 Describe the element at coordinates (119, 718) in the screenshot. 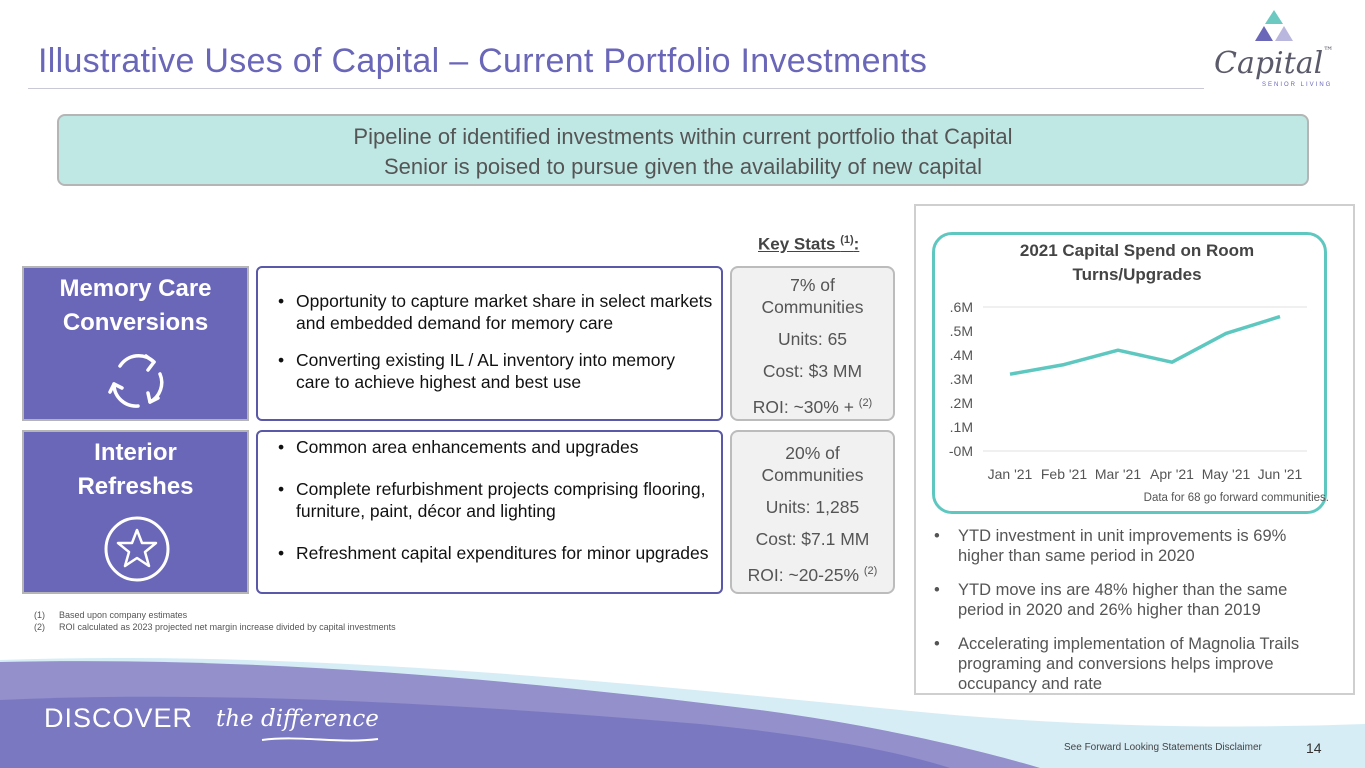

I see `discover-wordmark: DISCOVER` at that location.